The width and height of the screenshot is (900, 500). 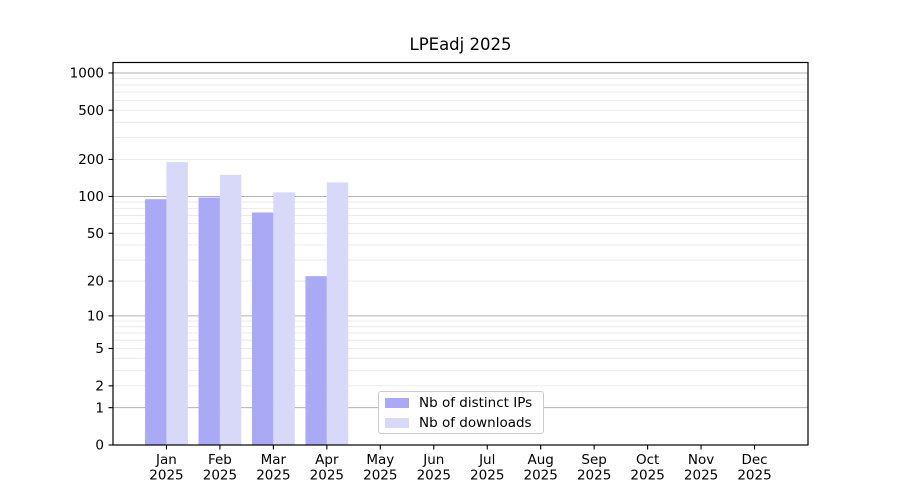 I want to click on x-tick-label-feb: Feb 2025, so click(x=220, y=468).